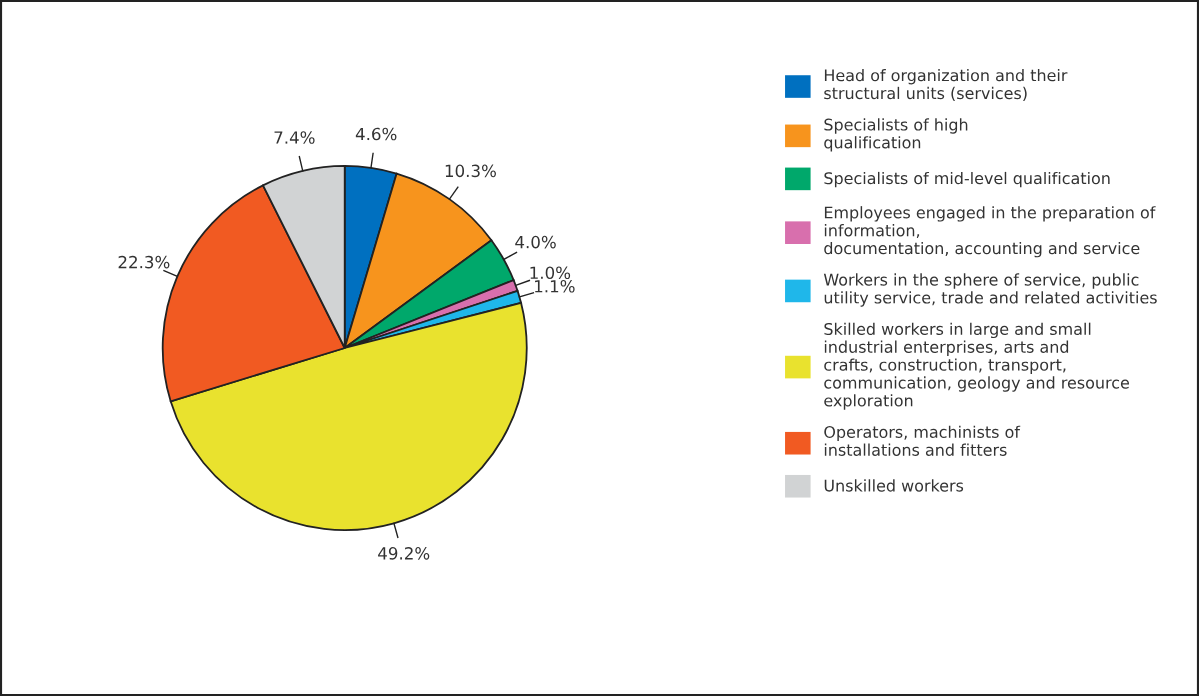  I want to click on data-label: 49.2%, so click(404, 553).